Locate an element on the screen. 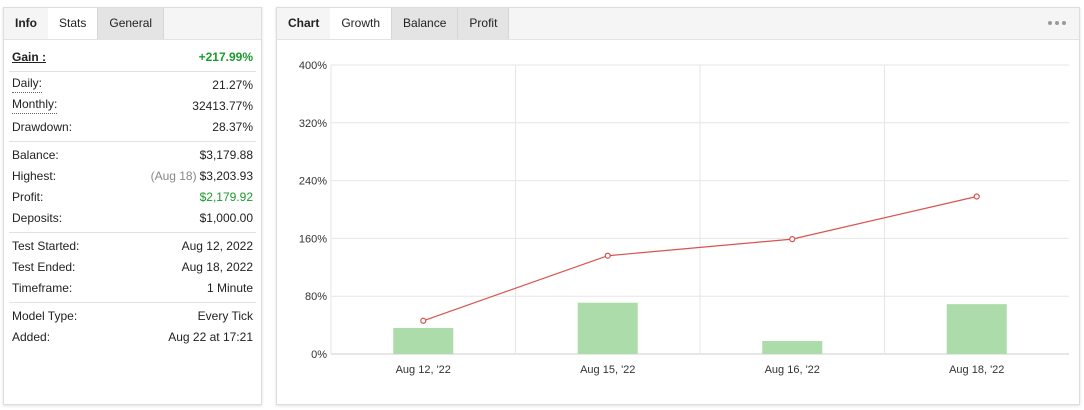 The height and width of the screenshot is (410, 1084). stat-row: Test Ended: Aug 18, 2022 is located at coordinates (132, 267).